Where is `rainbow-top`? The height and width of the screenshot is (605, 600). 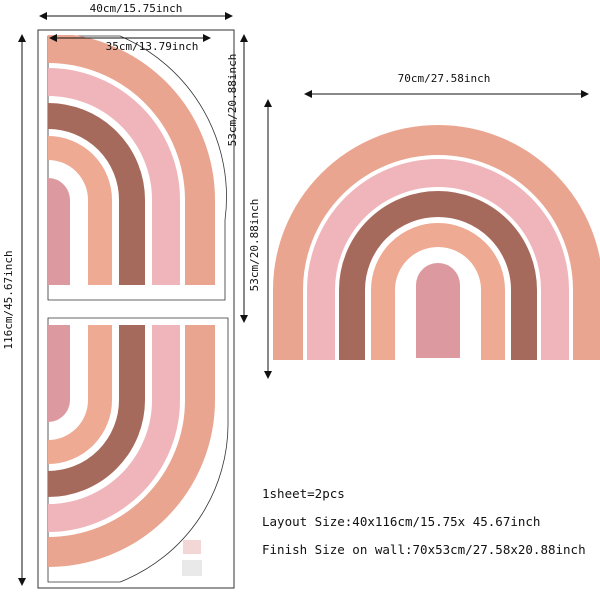 rainbow-top is located at coordinates (131, 160).